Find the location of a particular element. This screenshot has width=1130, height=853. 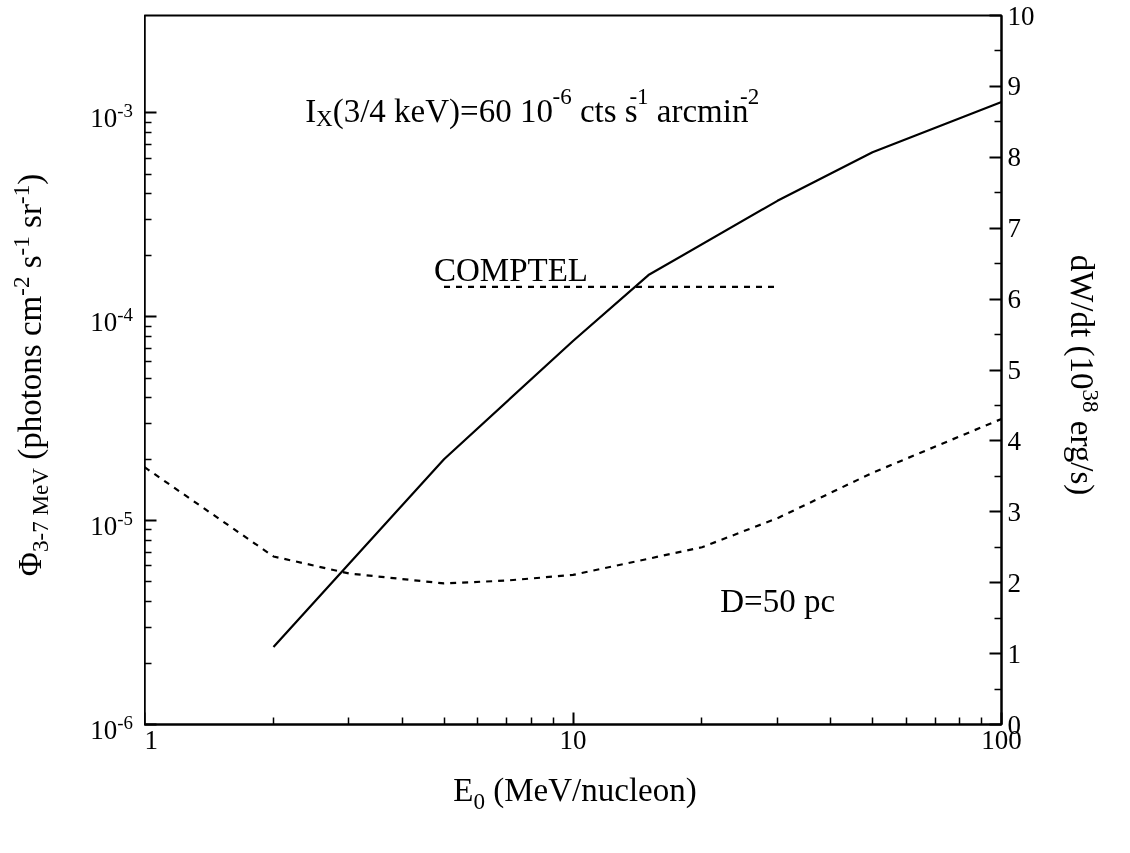

y-tick-label: 10$^{-4}$ is located at coordinates (111, 320).